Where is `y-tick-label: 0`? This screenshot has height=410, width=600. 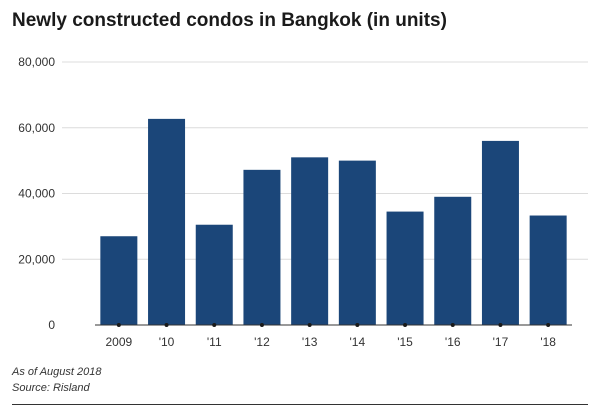 y-tick-label: 0 is located at coordinates (51, 325).